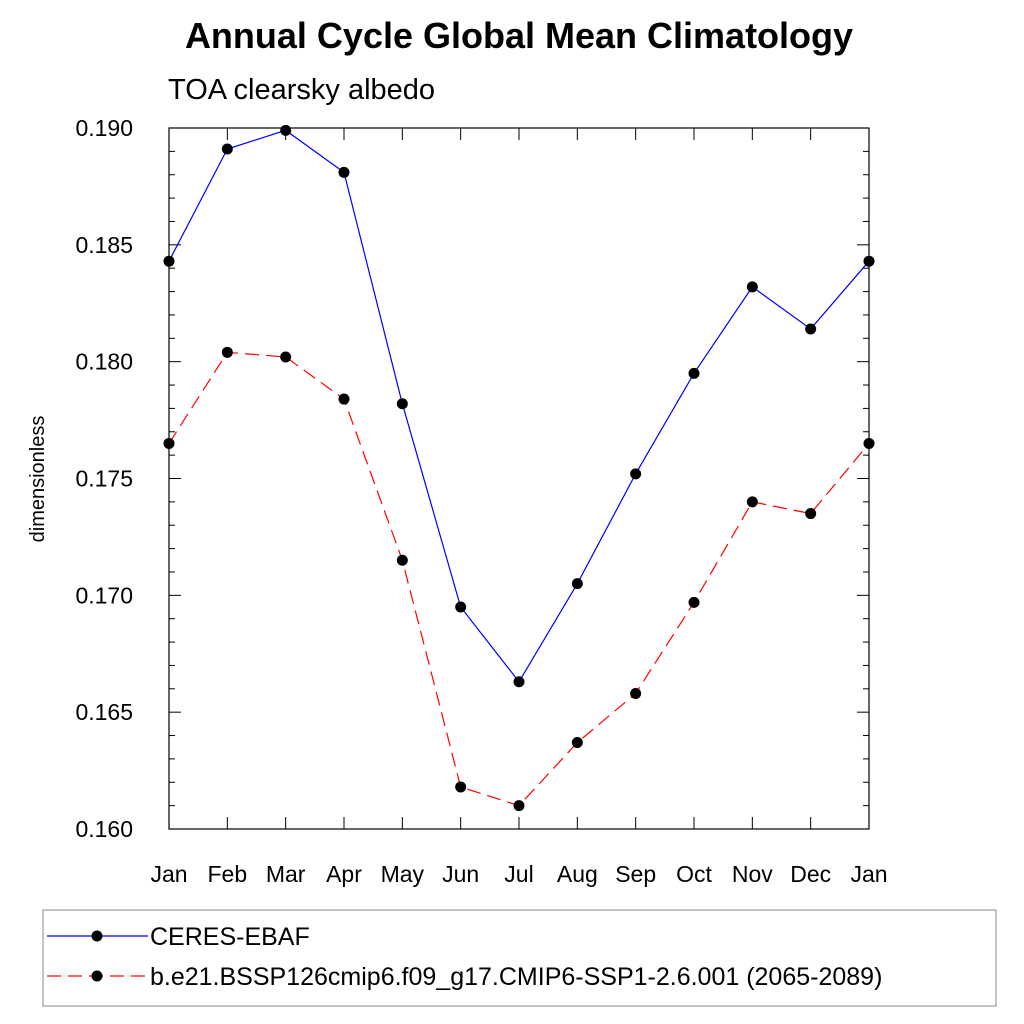 Image resolution: width=1024 pixels, height=1024 pixels. What do you see at coordinates (230, 937) in the screenshot?
I see `legend-label-ceres: CERES-EBAF` at bounding box center [230, 937].